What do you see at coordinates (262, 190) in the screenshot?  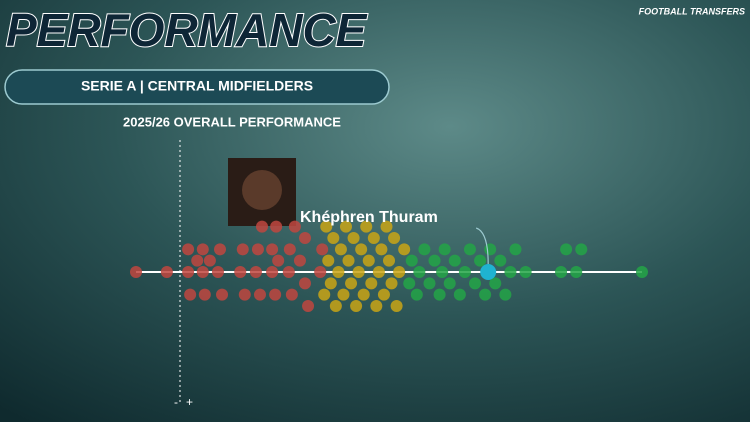 I see `player-face` at bounding box center [262, 190].